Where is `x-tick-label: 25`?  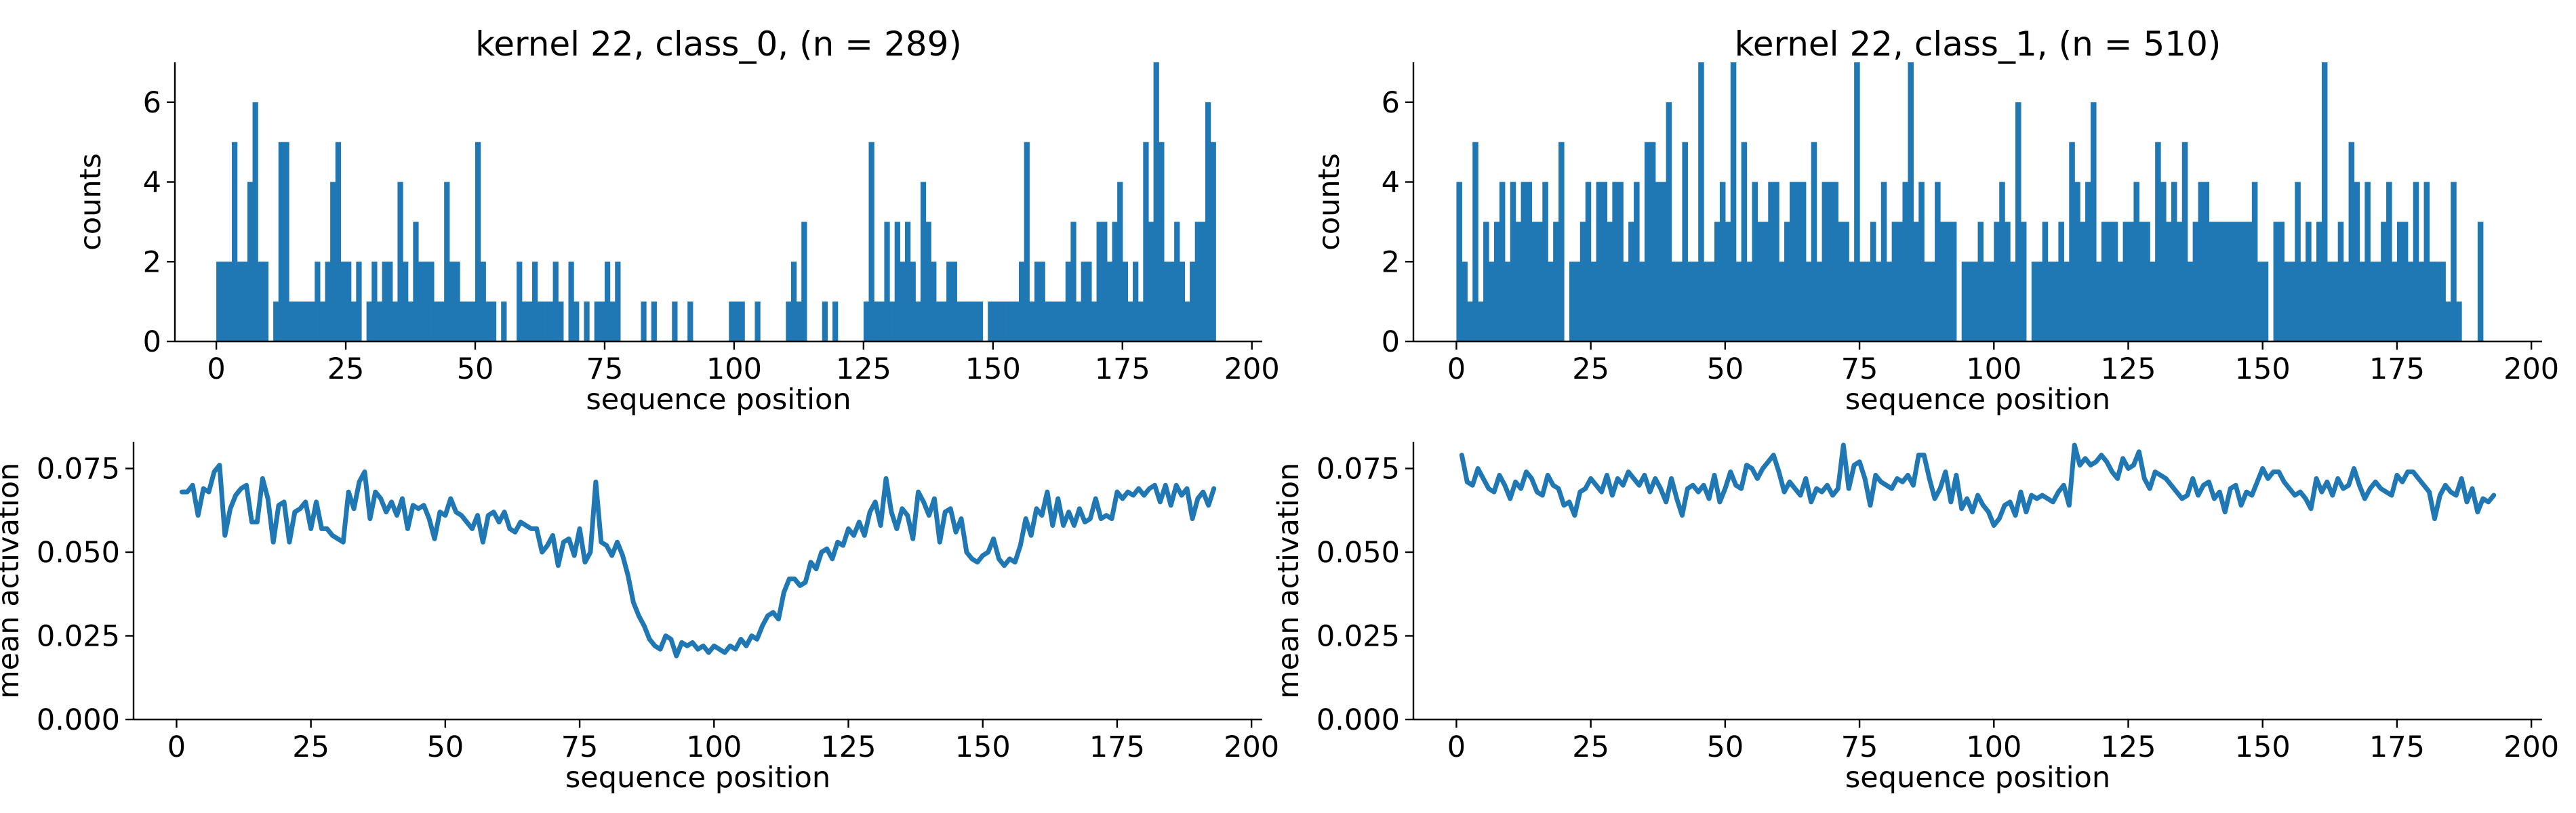 x-tick-label: 25 is located at coordinates (1590, 369).